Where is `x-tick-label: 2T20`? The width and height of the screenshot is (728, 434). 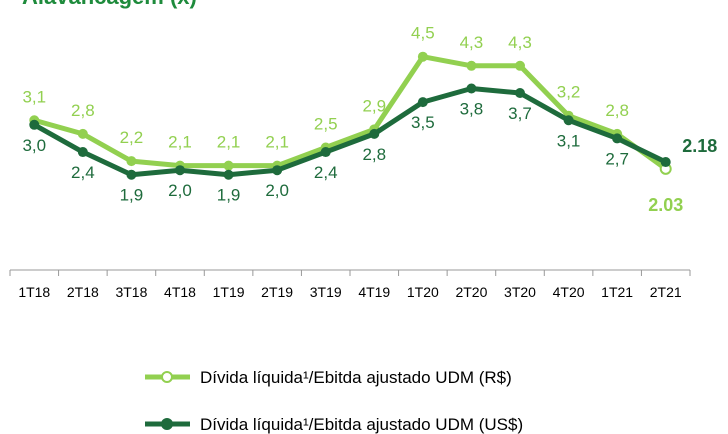 x-tick-label: 2T20 is located at coordinates (471, 292).